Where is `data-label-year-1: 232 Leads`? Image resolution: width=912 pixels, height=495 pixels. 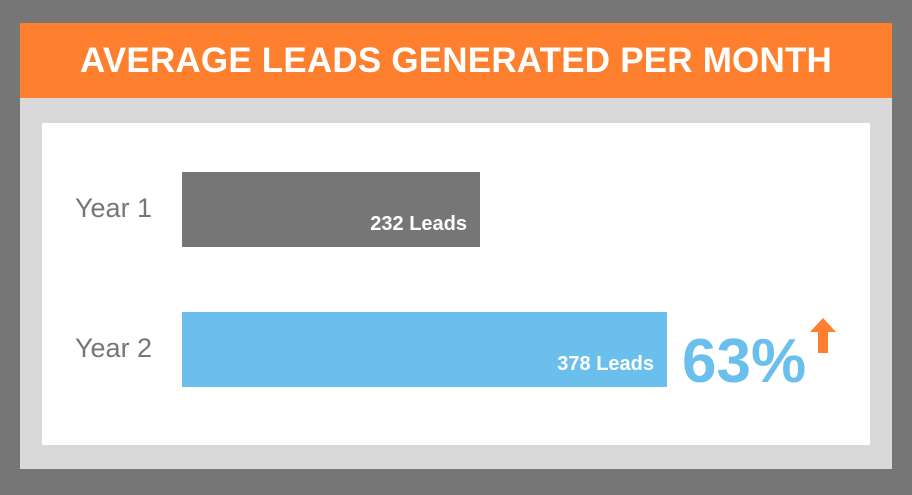 data-label-year-1: 232 Leads is located at coordinates (418, 224).